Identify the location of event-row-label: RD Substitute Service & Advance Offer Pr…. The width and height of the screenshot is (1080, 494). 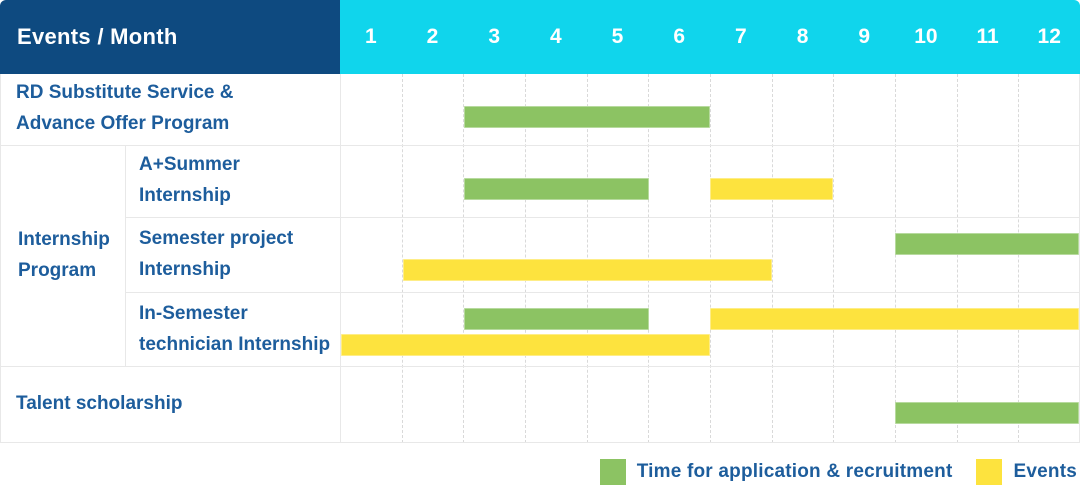
(170, 110).